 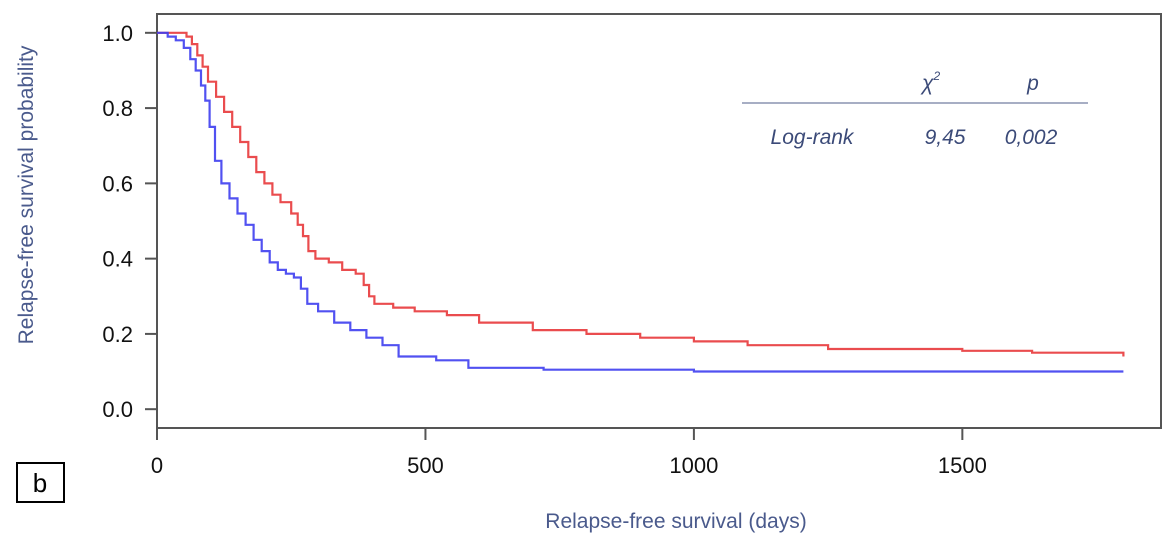 I want to click on y-axis-title: Relapse-free survival probability, so click(x=26, y=194).